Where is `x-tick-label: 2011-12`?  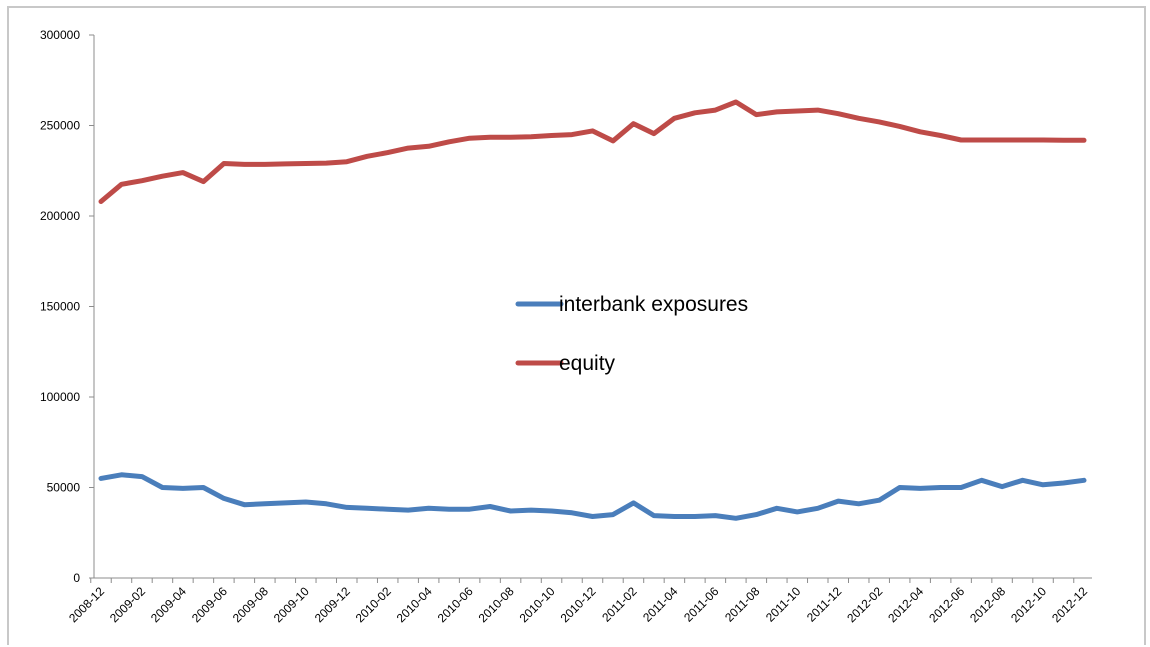 x-tick-label: 2011-12 is located at coordinates (824, 604).